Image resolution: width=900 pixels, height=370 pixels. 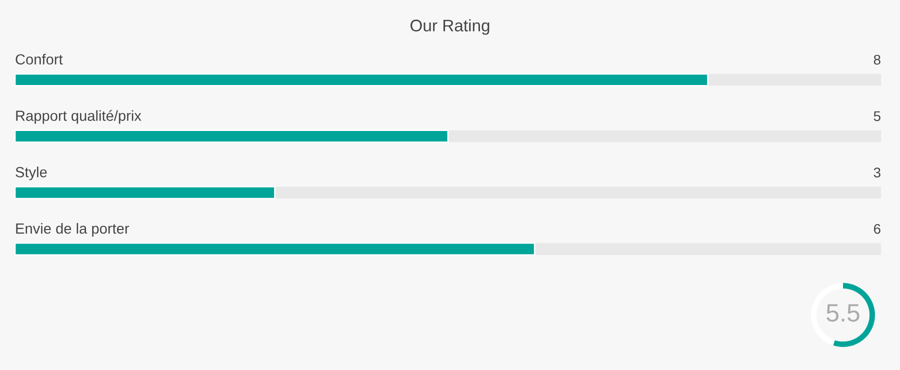 What do you see at coordinates (31, 173) in the screenshot?
I see `category-label: Style` at bounding box center [31, 173].